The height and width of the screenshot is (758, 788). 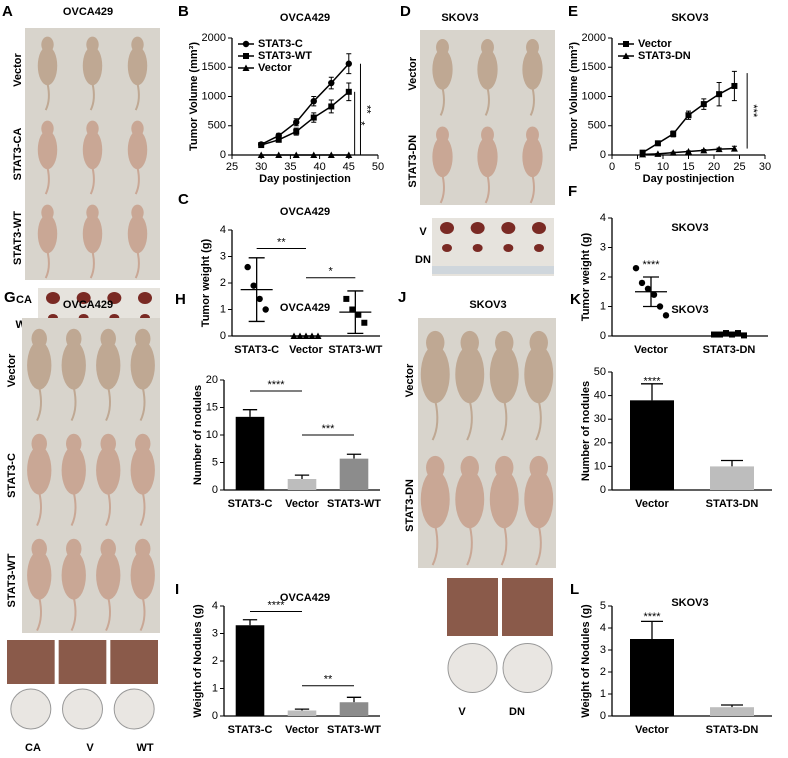 I want to click on x-tick-label: 20, so click(x=714, y=167).